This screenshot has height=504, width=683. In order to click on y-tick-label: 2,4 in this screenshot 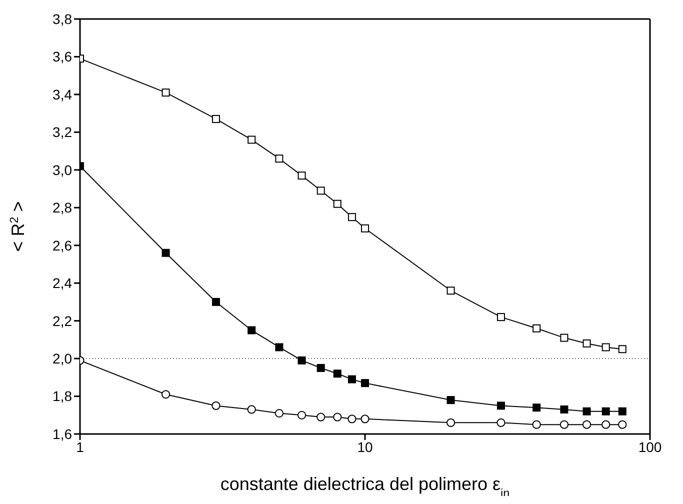, I will do `click(62, 283)`.